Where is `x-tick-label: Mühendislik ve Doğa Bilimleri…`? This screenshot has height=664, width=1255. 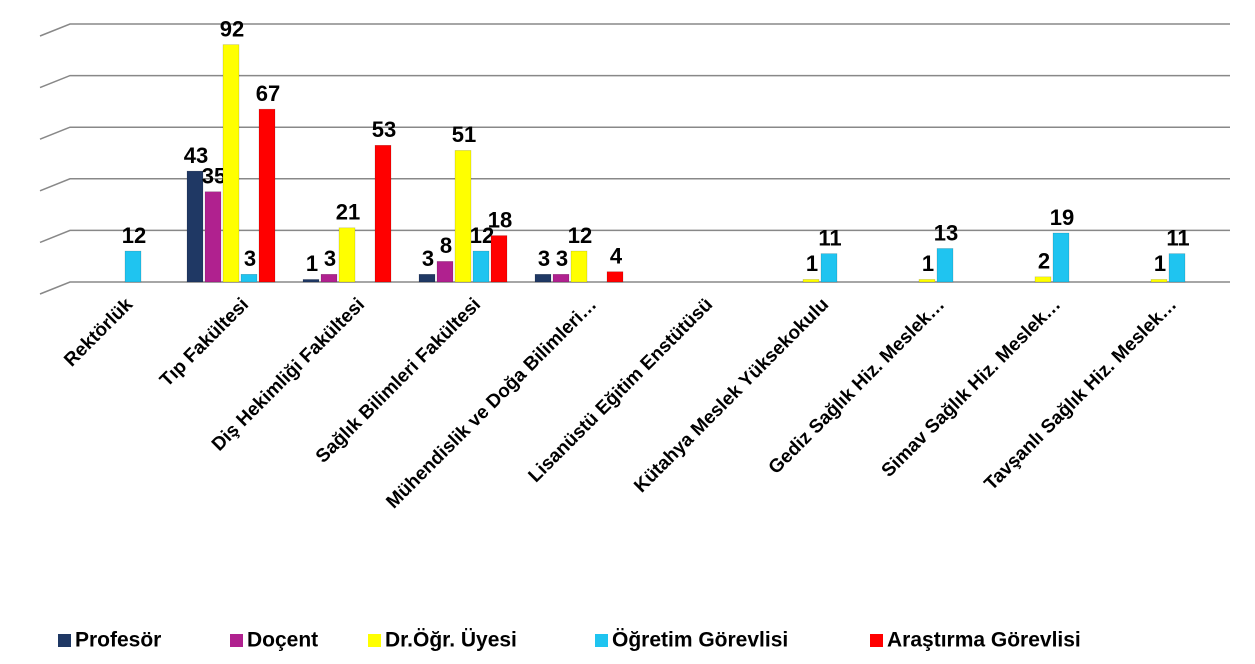
x-tick-label: Mühendislik ve Doğa Bilimleri… is located at coordinates (491, 403).